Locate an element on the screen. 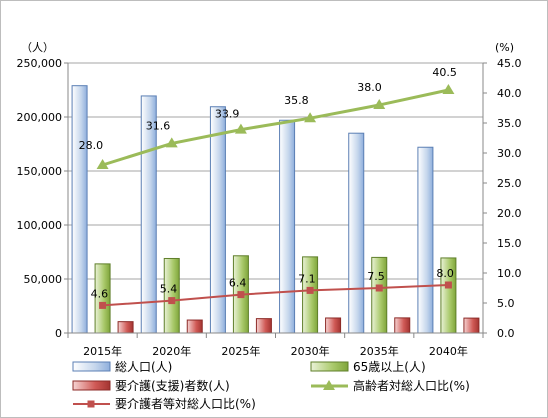  data-label: 35.8 is located at coordinates (296, 100).